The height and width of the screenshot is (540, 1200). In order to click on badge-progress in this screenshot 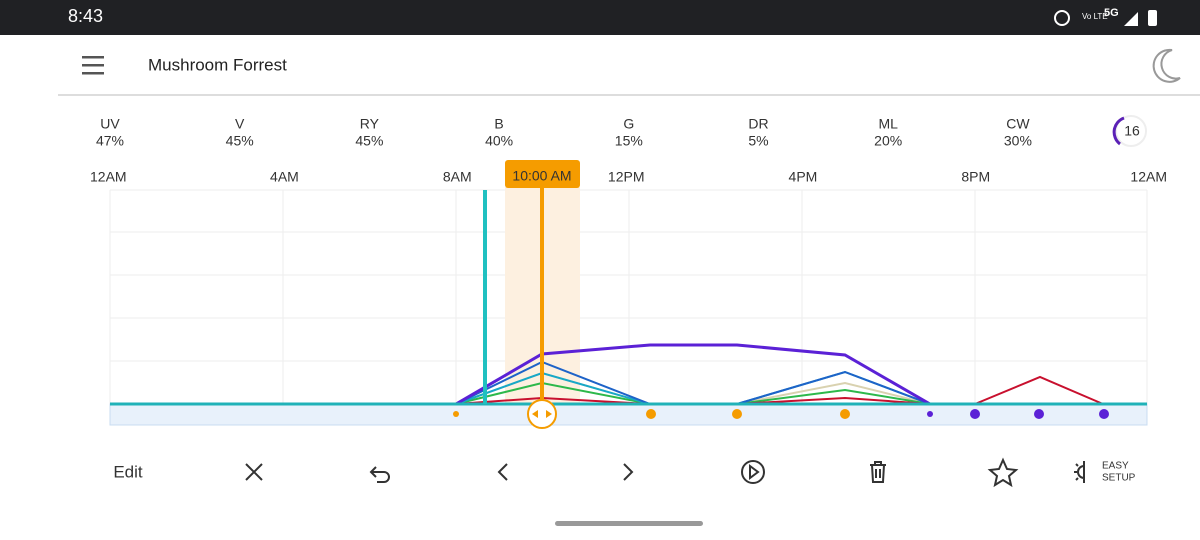, I will do `click(1118, 131)`.